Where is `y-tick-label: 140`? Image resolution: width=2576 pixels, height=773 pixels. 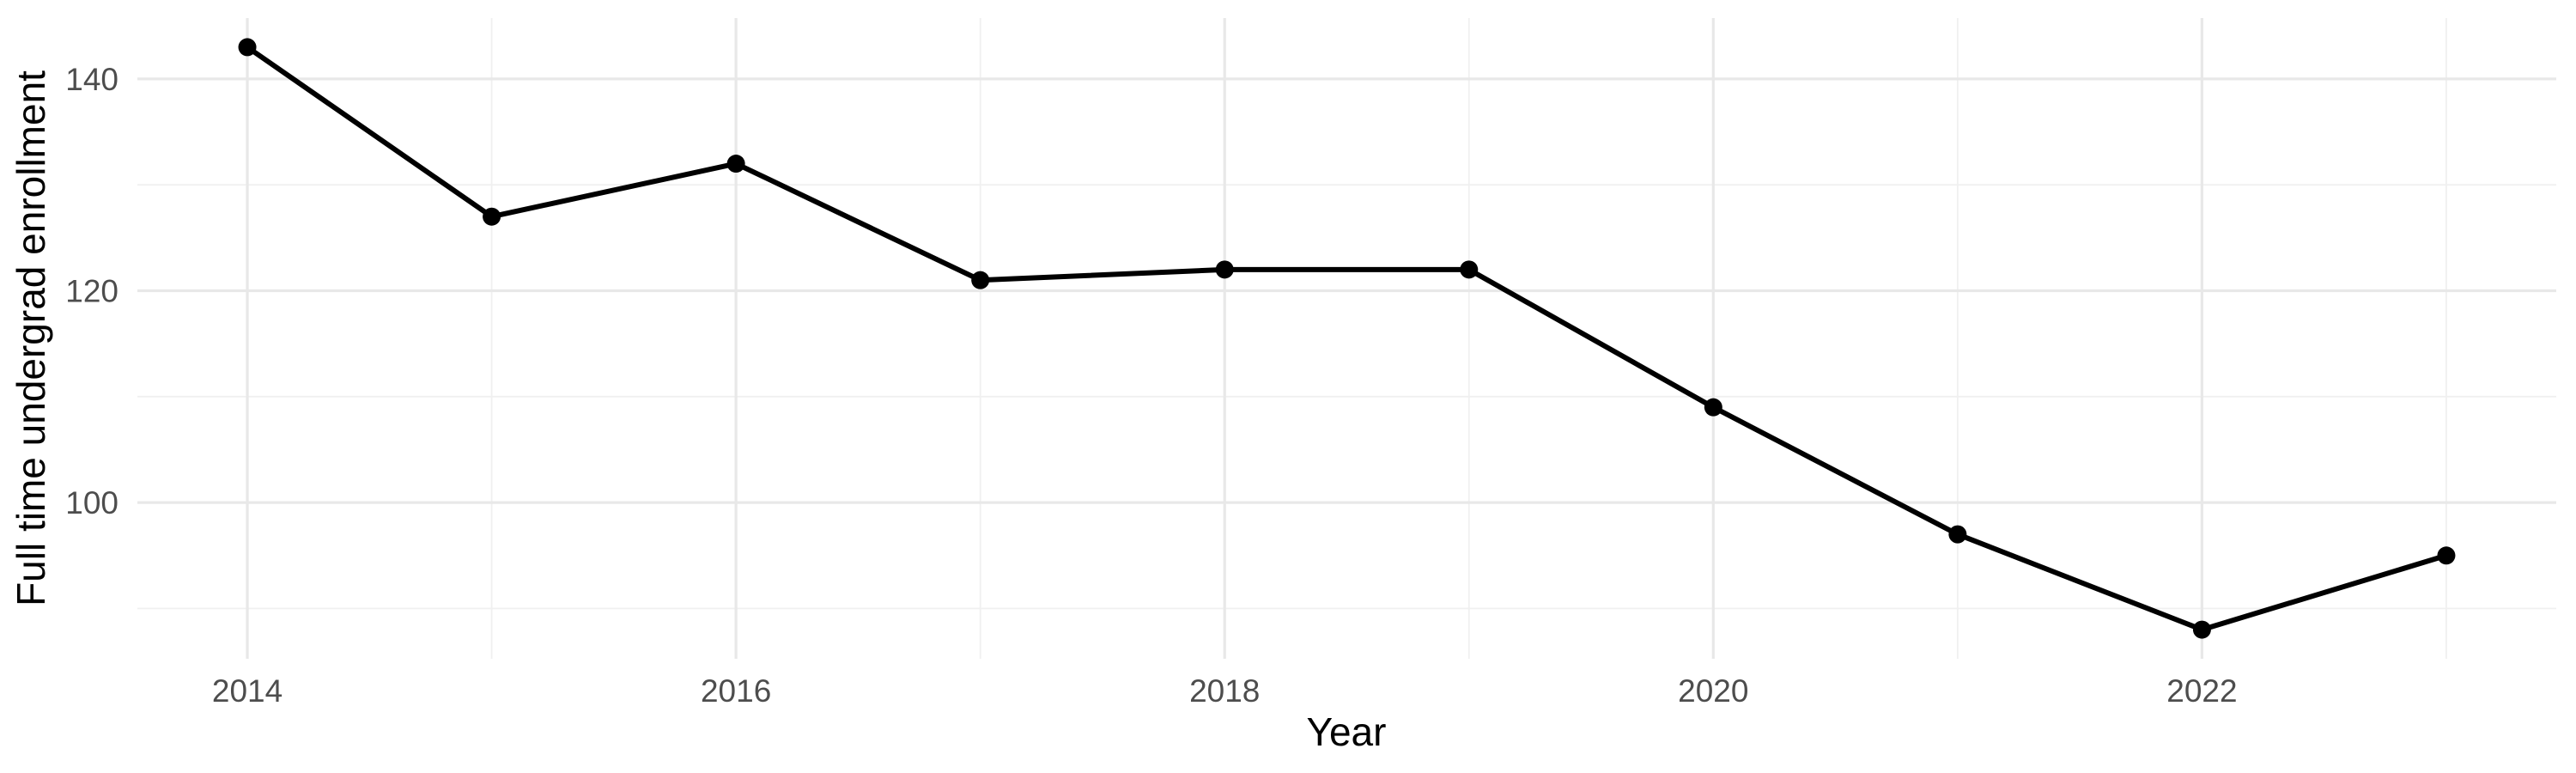 y-tick-label: 140 is located at coordinates (91, 79).